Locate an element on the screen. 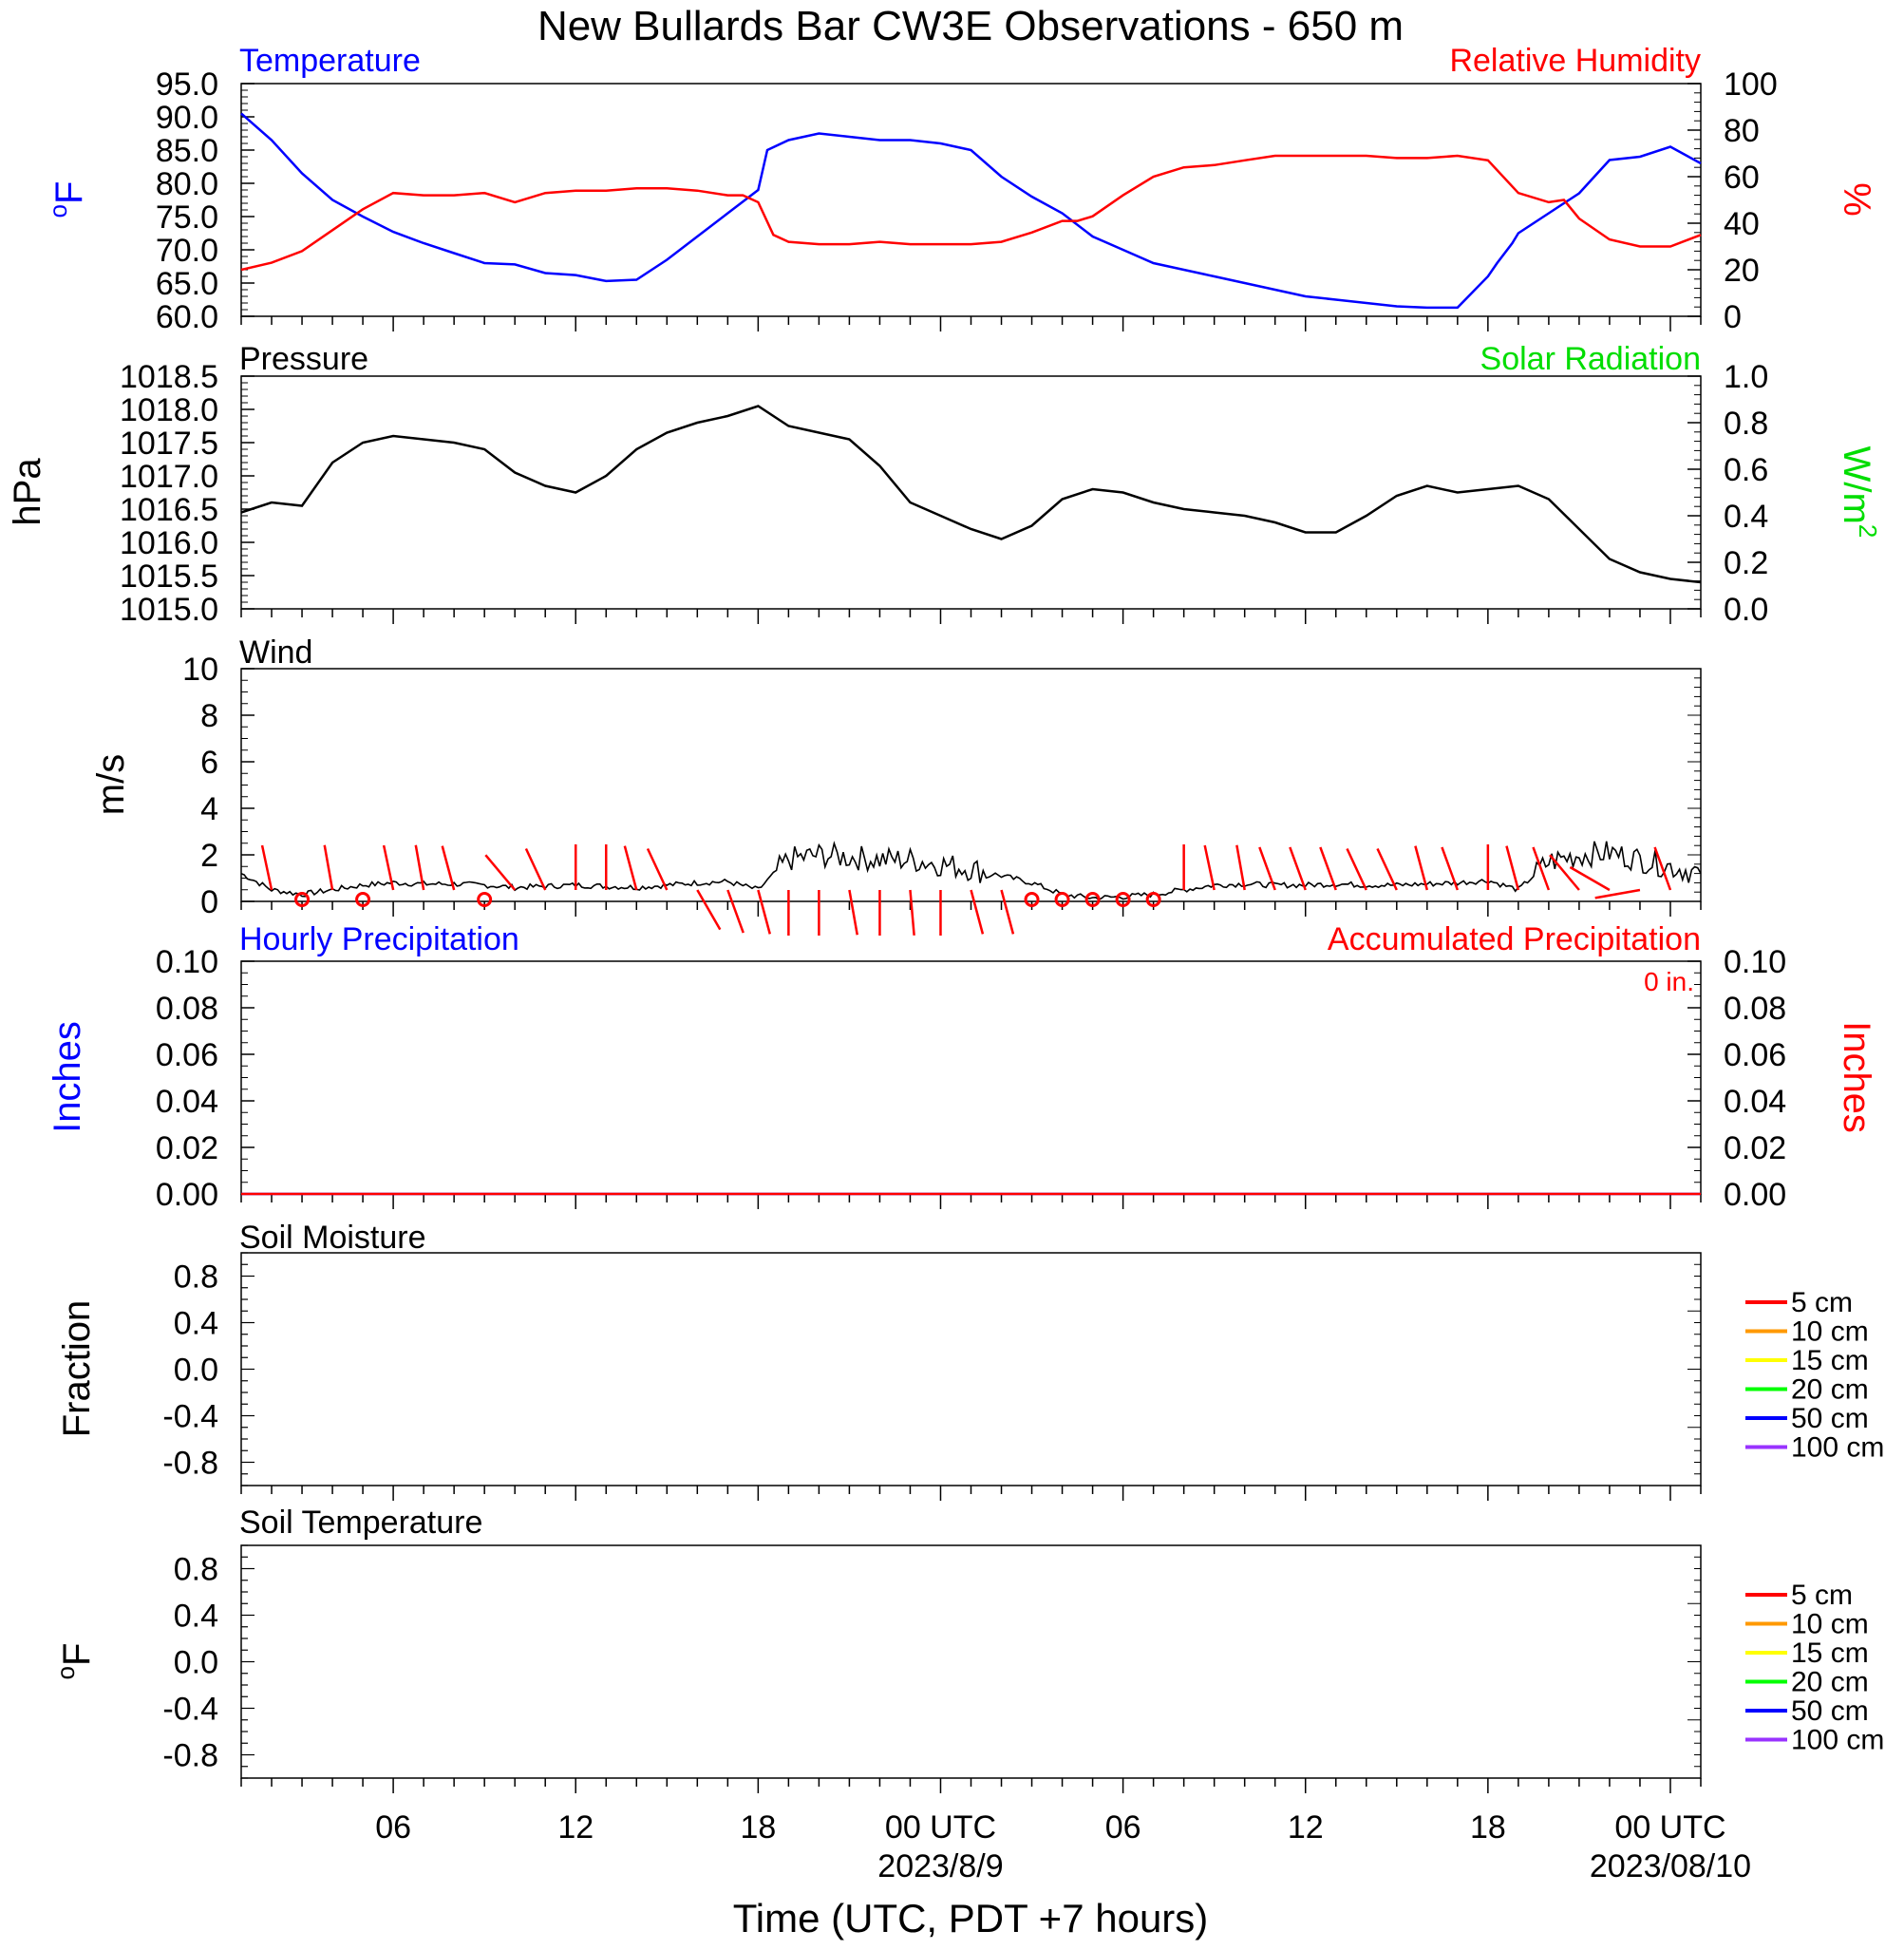  x-axis-tick-labels: 06 12 18 00 UTC 06 12 18 00 UTC is located at coordinates (1050, 1827).